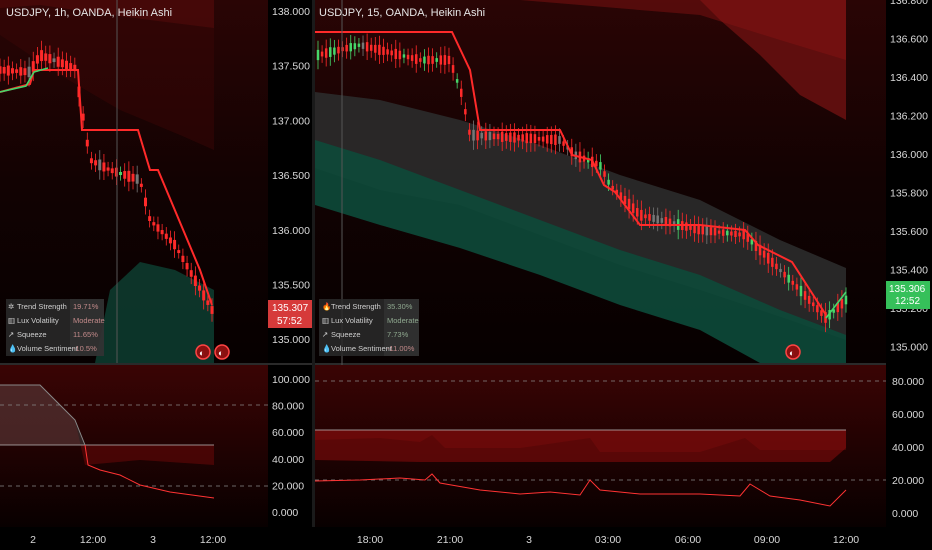 The height and width of the screenshot is (550, 932). Describe the element at coordinates (290, 308) in the screenshot. I see `price-tag-value: 135.307` at that location.